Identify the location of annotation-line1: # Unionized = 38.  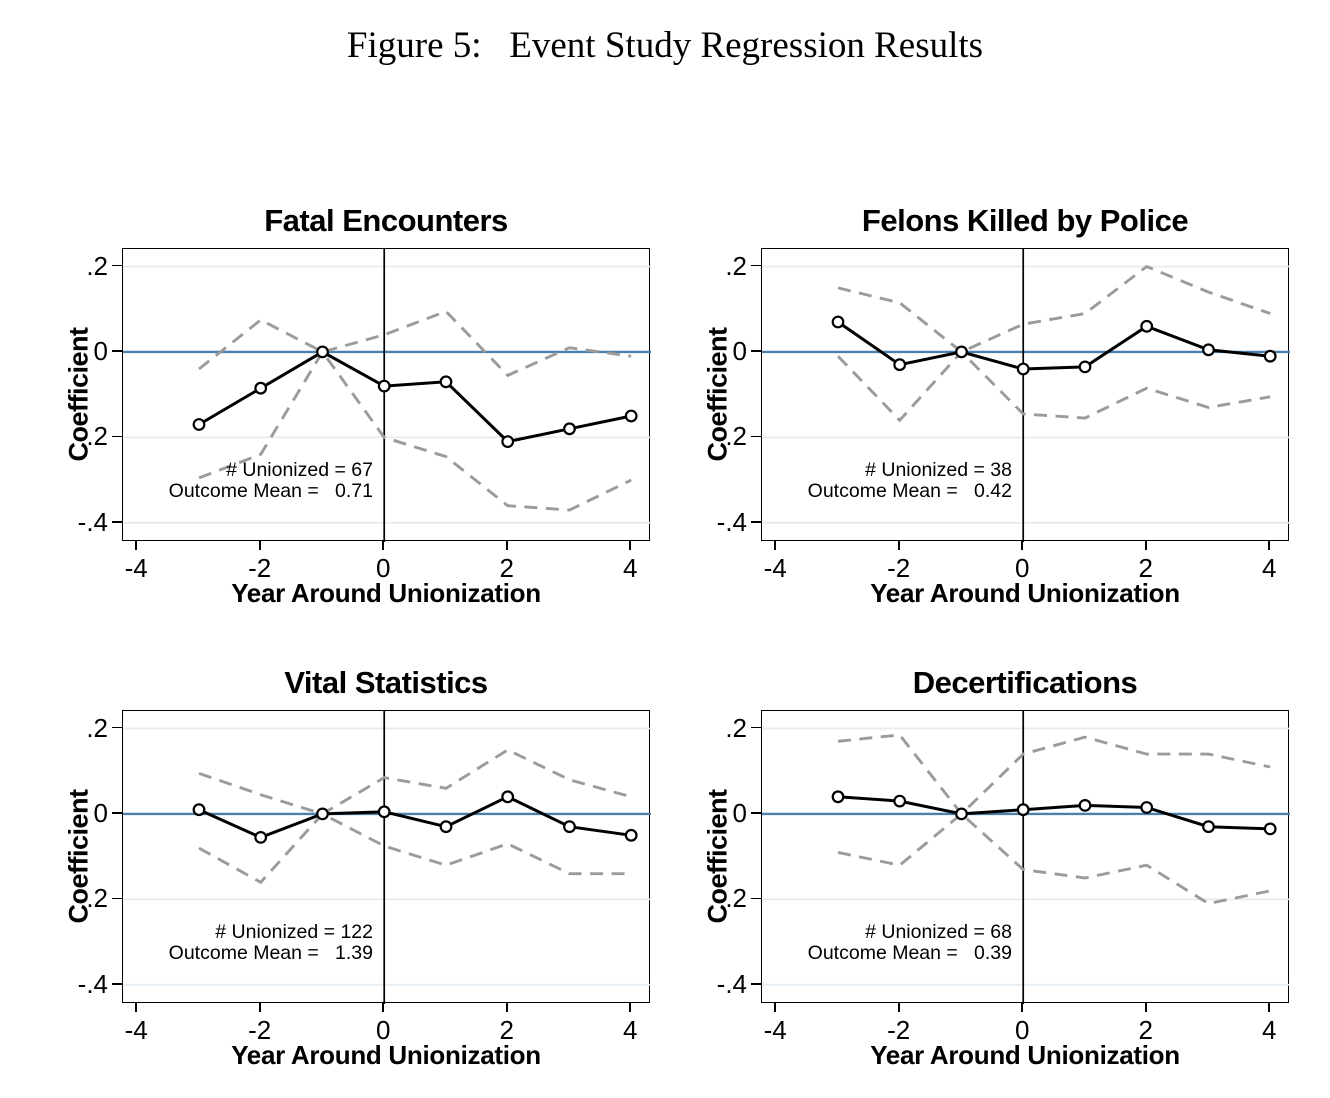
(938, 470).